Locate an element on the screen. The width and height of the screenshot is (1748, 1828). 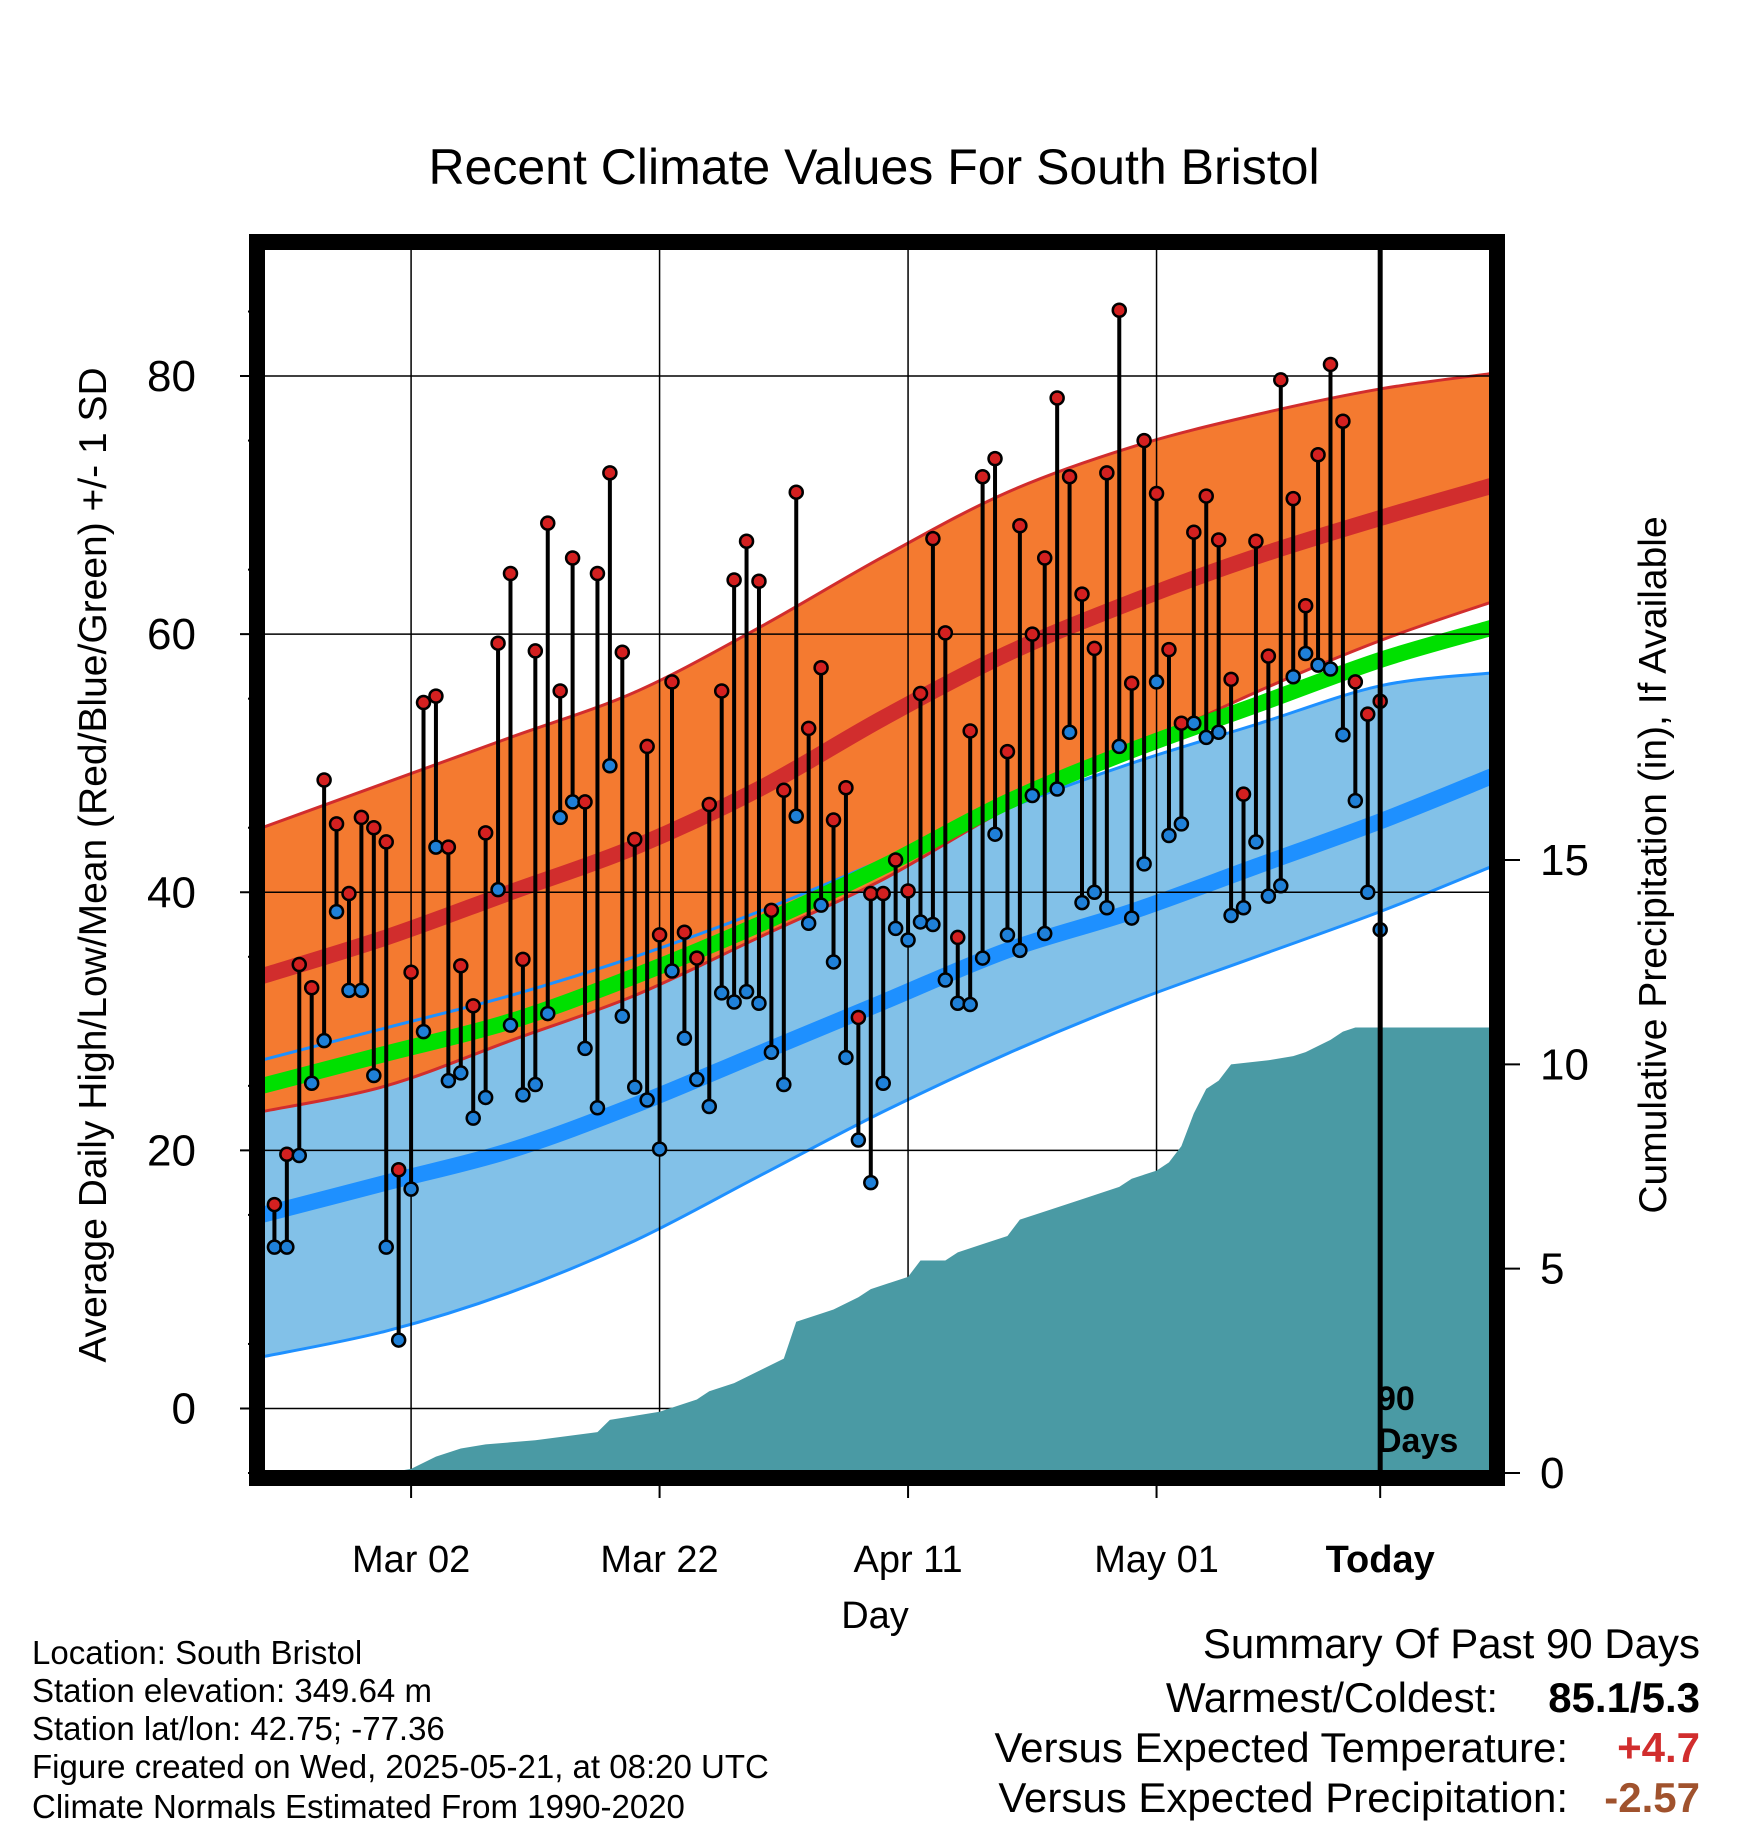
y-tick-label: 40 is located at coordinates (171, 892).